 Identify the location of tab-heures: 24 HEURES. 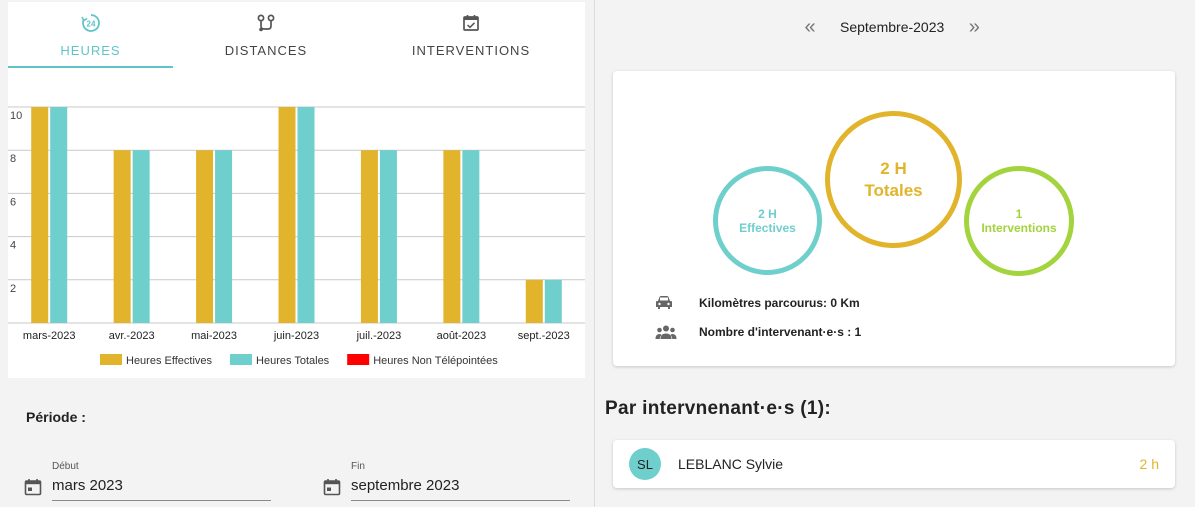
(90, 35).